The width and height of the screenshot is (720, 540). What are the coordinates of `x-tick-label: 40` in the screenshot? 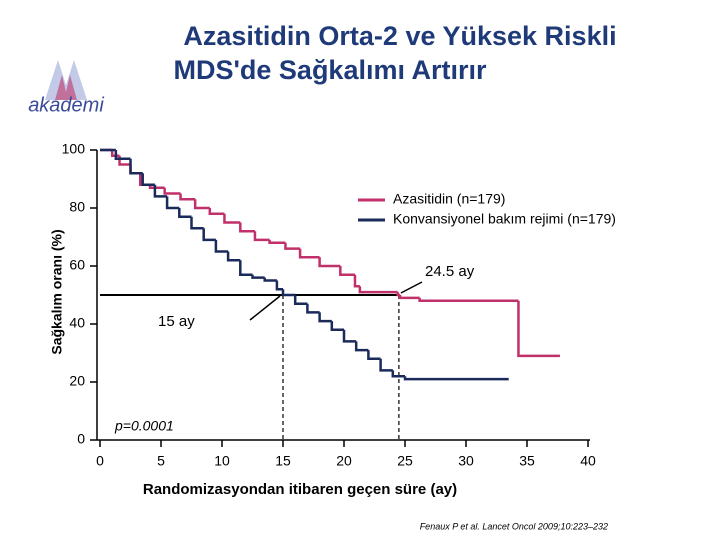 It's located at (588, 461).